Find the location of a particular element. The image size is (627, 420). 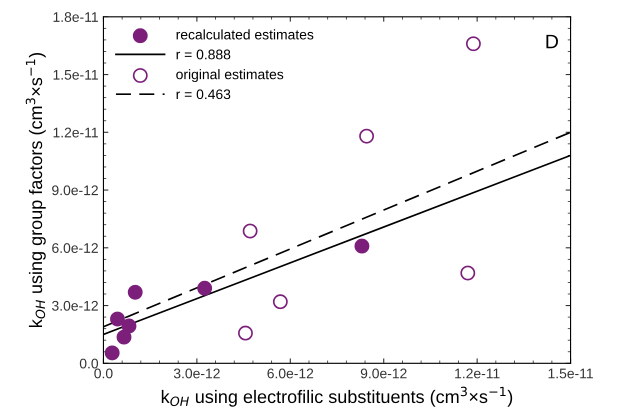

y-tick-label: 1.2e-11 is located at coordinates (76, 133).